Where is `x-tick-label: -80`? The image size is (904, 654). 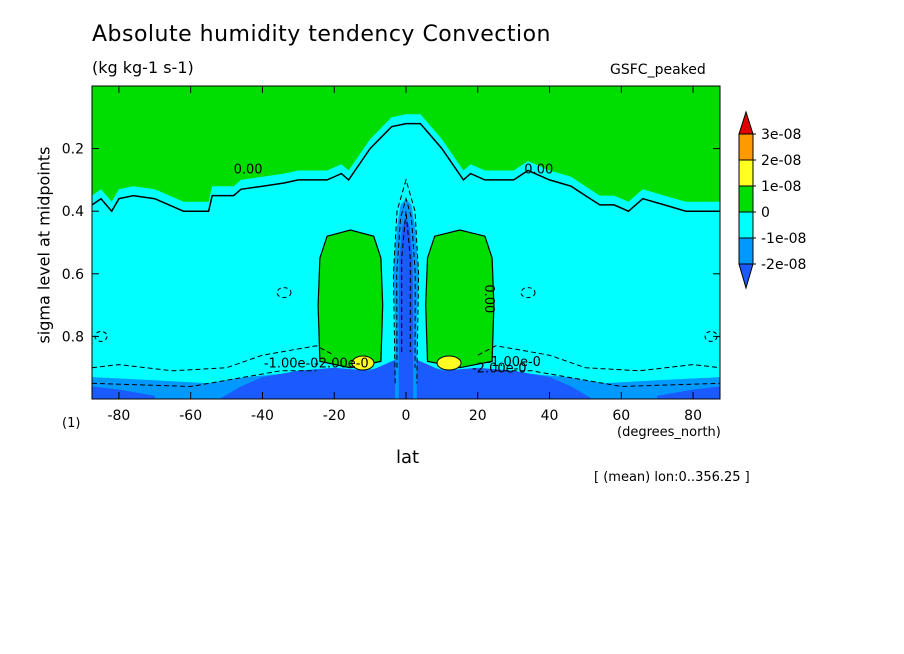 x-tick-label: -80 is located at coordinates (118, 416).